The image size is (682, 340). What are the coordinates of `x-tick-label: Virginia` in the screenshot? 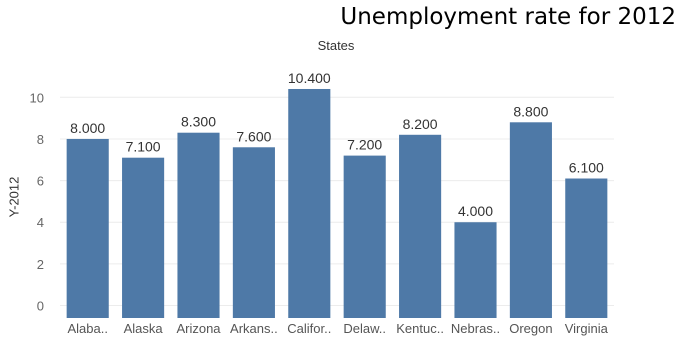 It's located at (587, 328).